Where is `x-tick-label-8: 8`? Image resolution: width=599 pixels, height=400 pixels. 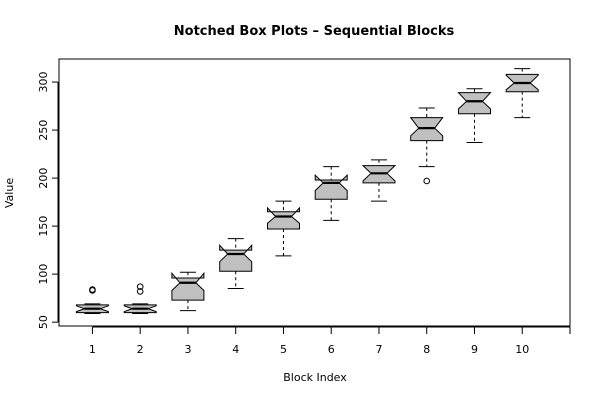 x-tick-label-8: 8 is located at coordinates (426, 349).